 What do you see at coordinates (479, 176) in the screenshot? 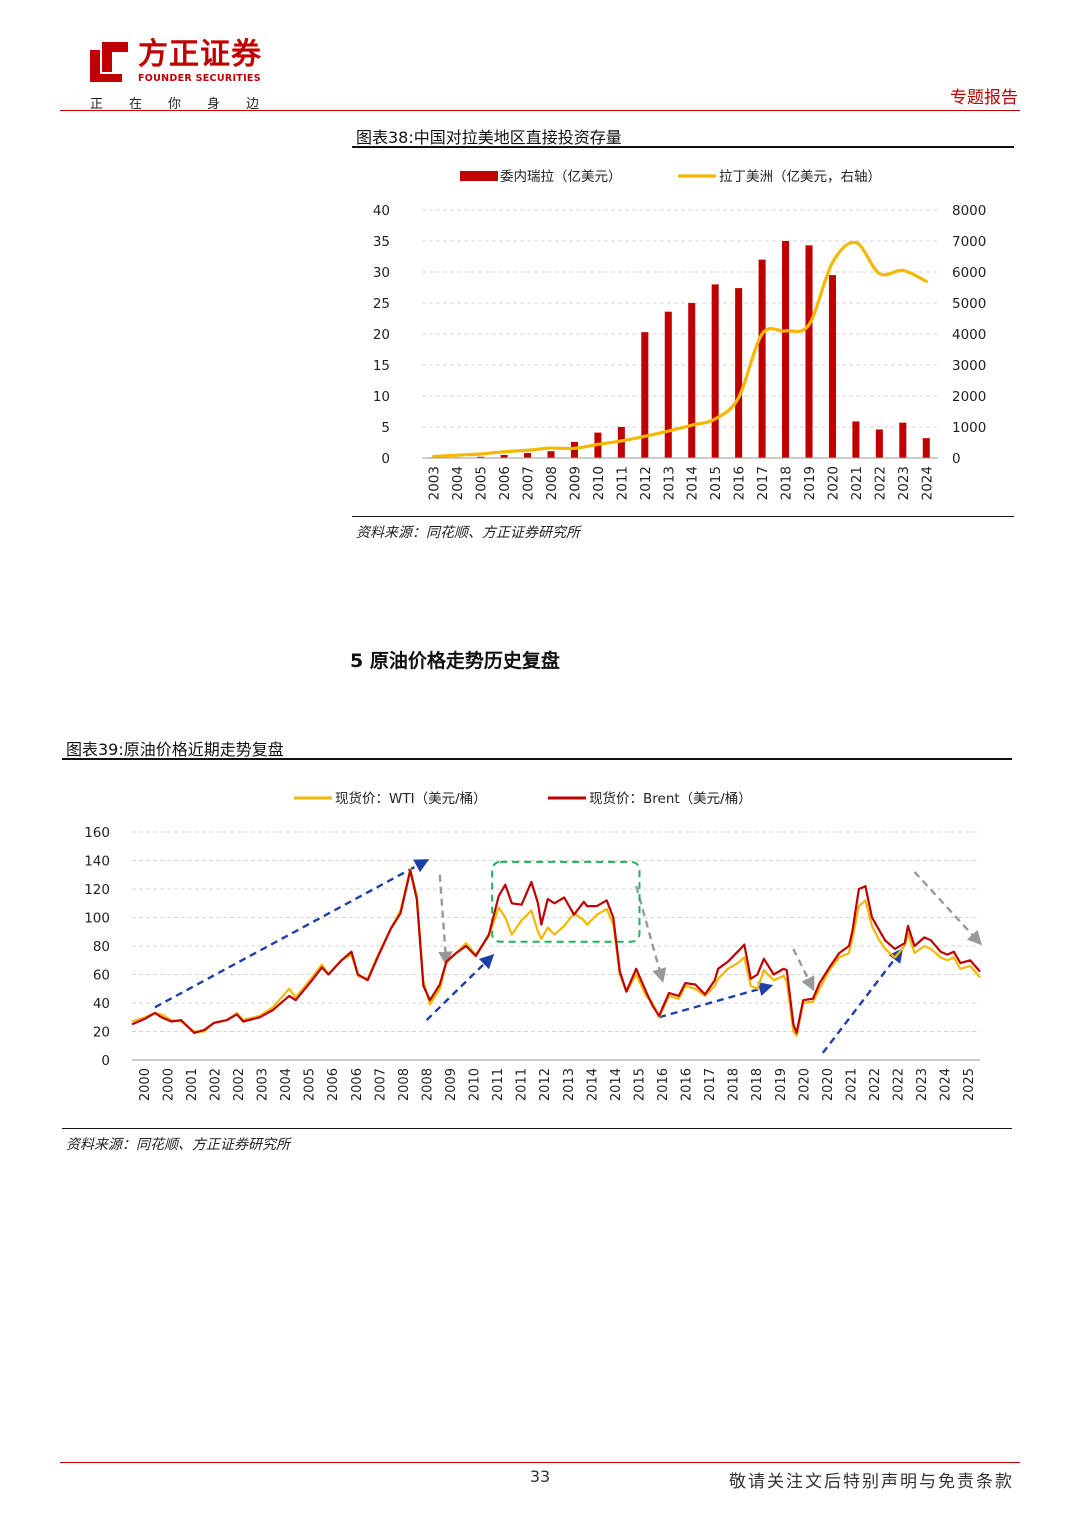
I see `legend-bar-swatch` at bounding box center [479, 176].